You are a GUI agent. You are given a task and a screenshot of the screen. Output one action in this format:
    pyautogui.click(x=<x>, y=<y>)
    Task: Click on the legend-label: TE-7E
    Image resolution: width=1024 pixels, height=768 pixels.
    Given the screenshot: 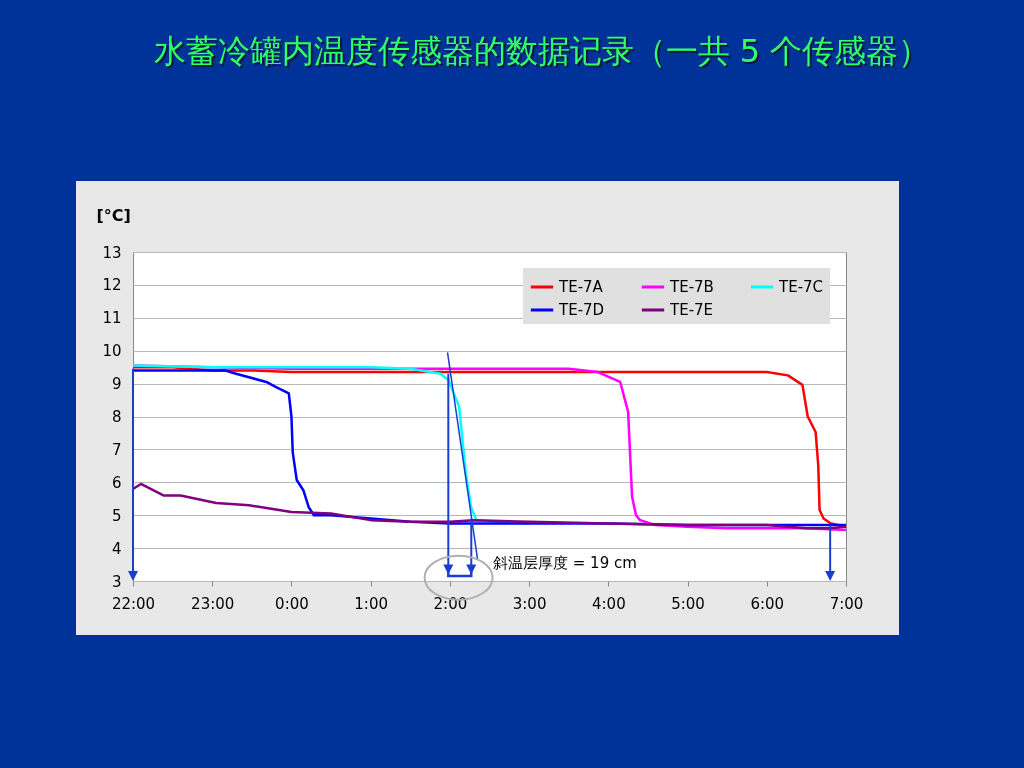 What is the action you would take?
    pyautogui.click(x=691, y=310)
    